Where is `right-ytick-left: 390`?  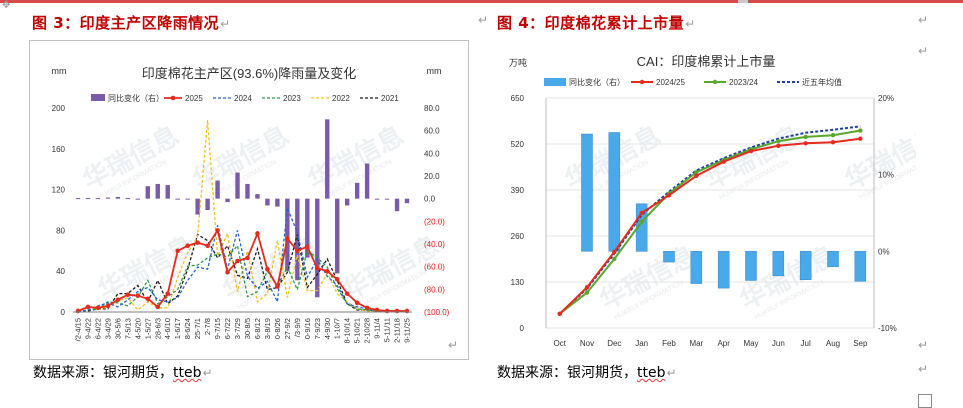 right-ytick-left: 390 is located at coordinates (518, 190).